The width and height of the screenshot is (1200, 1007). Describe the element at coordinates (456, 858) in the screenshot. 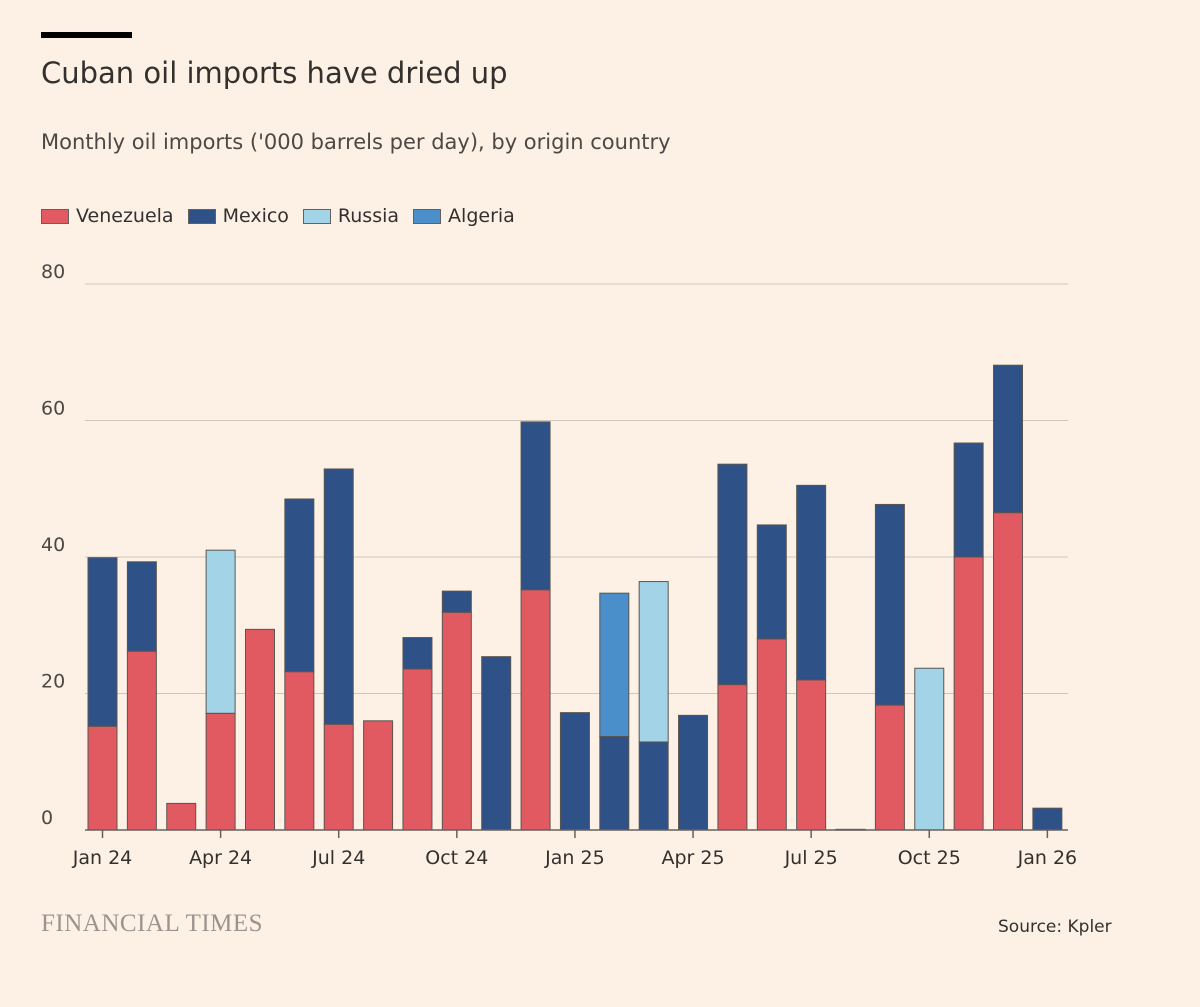

I see `x-tick-label-oct-24: Oct 24` at that location.